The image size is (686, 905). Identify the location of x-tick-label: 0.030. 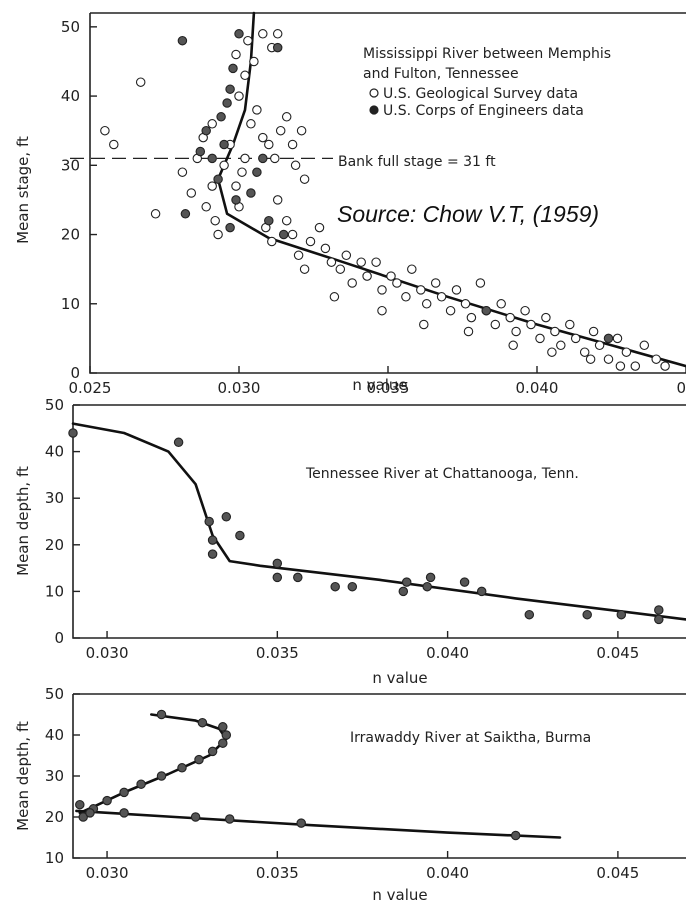
(239, 388).